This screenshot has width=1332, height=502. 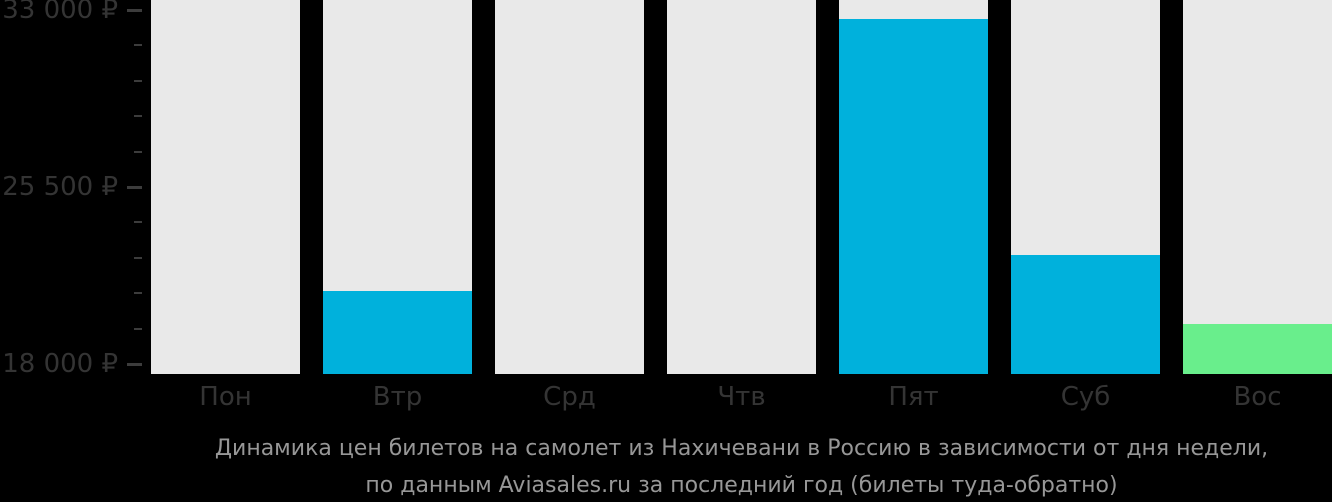 What do you see at coordinates (913, 397) in the screenshot?
I see `x-label-fri: Пят` at bounding box center [913, 397].